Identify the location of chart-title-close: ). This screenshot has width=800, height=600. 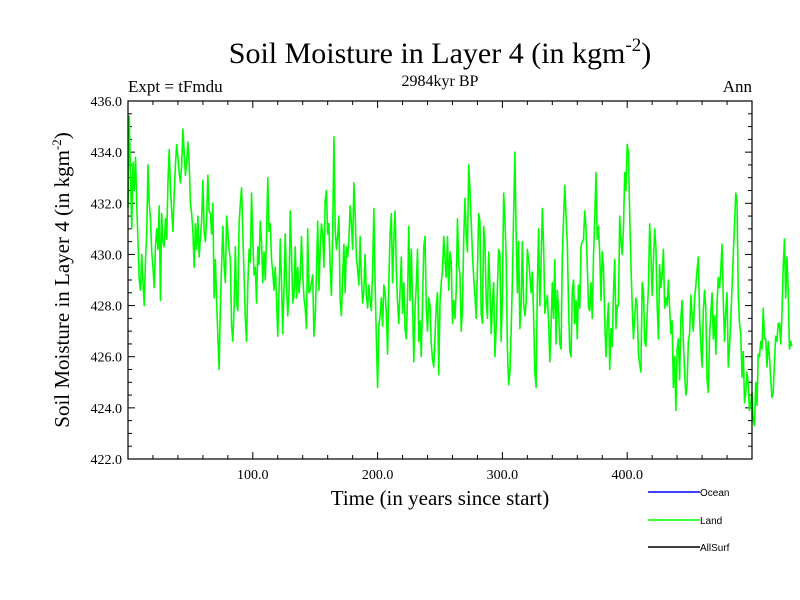
(646, 53).